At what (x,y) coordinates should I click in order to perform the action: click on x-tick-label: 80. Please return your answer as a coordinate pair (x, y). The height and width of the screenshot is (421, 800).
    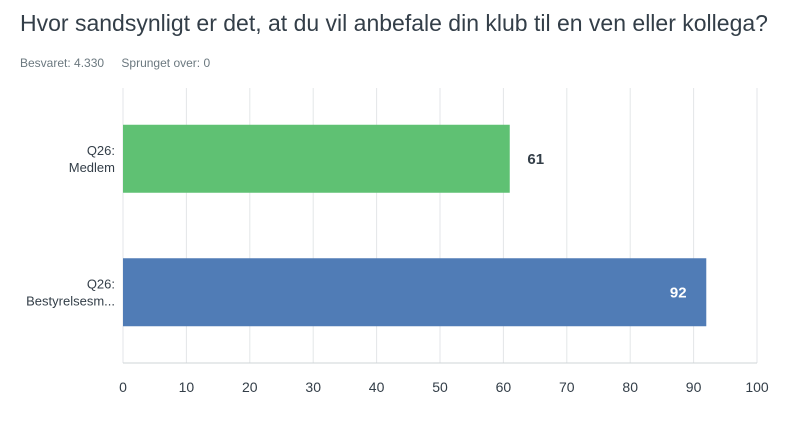
    Looking at the image, I should click on (630, 387).